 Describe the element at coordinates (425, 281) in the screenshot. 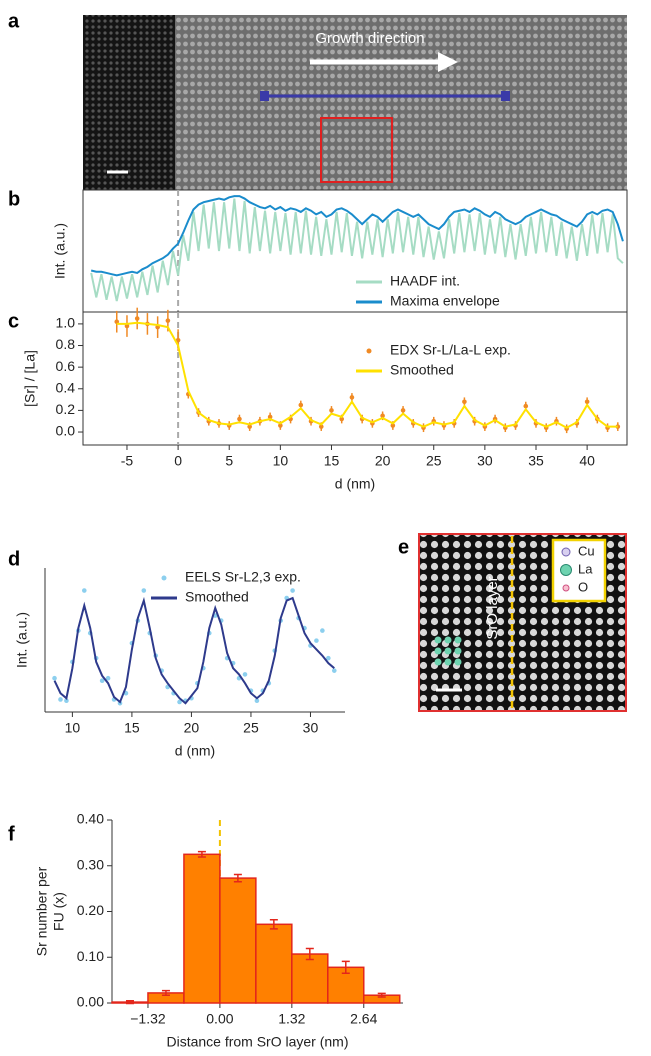

I see `legend-label: HAADF int.` at that location.